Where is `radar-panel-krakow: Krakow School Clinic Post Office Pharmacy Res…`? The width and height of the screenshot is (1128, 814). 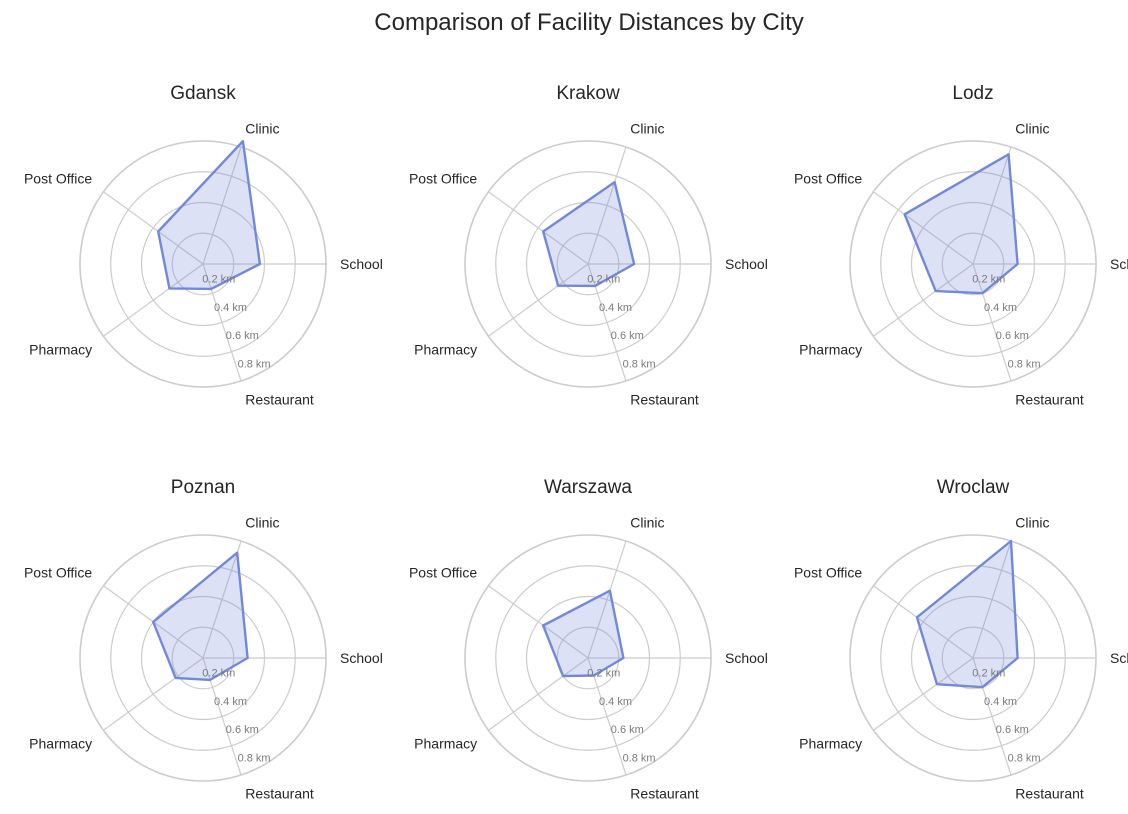 radar-panel-krakow: Krakow School Clinic Post Office Pharmacy Res… is located at coordinates (588, 245).